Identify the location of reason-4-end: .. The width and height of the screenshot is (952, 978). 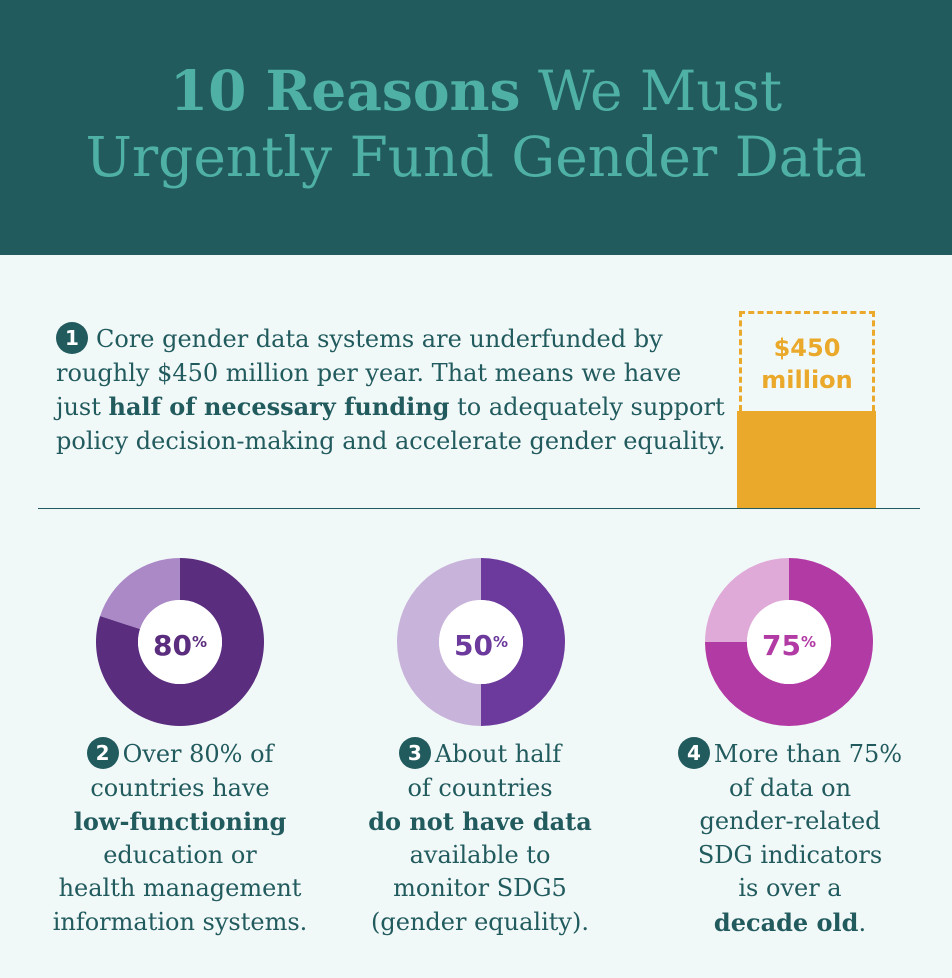
(862, 922).